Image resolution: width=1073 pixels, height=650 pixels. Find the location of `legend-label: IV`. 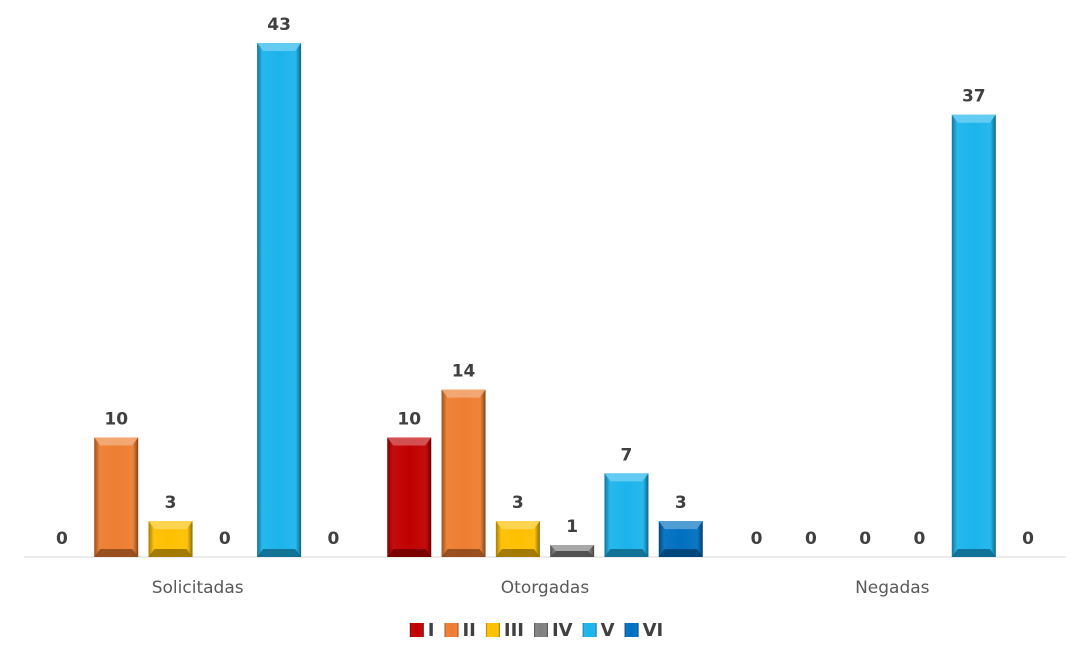

legend-label: IV is located at coordinates (562, 630).